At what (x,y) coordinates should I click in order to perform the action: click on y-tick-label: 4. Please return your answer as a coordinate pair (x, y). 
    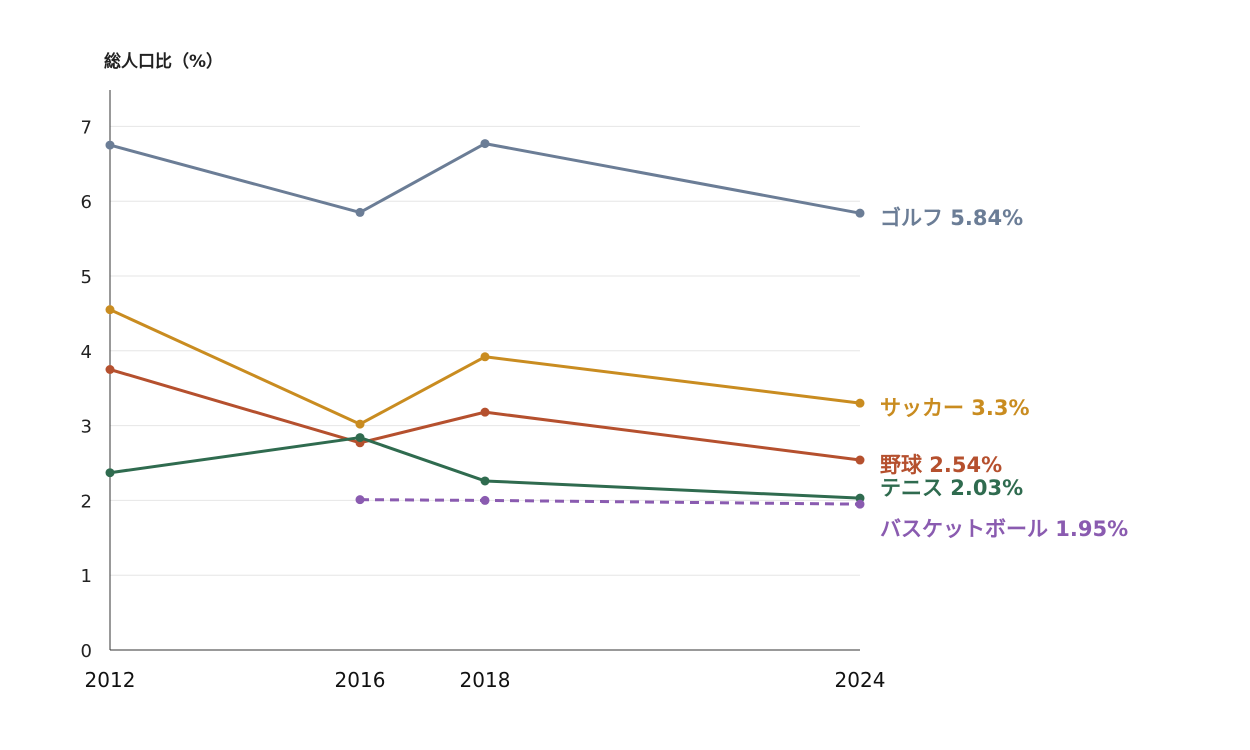
    Looking at the image, I should click on (86, 352).